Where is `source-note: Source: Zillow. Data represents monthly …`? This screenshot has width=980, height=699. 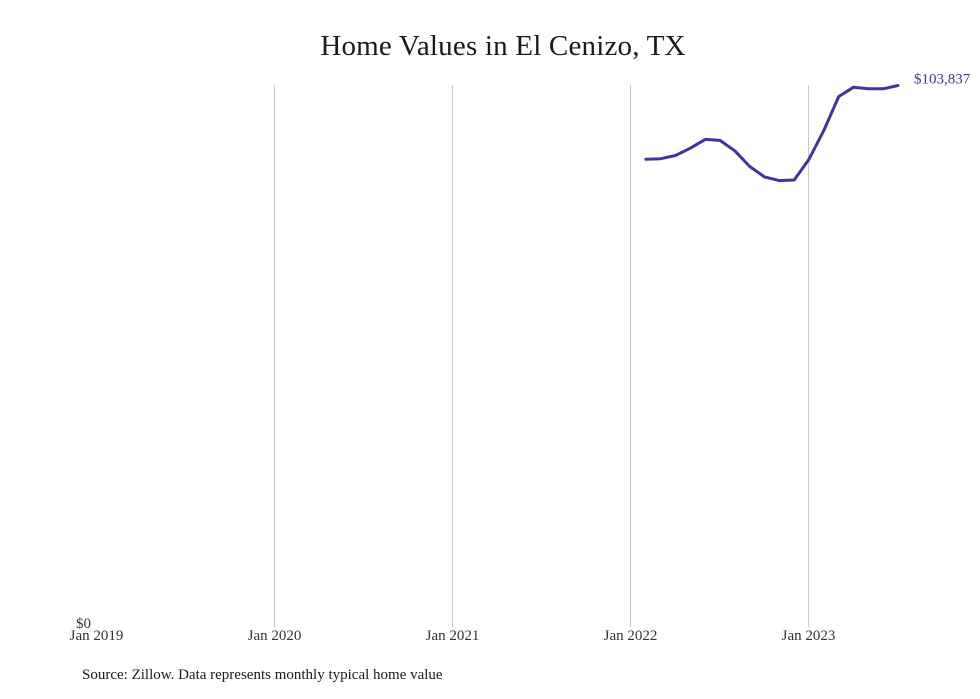 source-note: Source: Zillow. Data represents monthly … is located at coordinates (262, 675).